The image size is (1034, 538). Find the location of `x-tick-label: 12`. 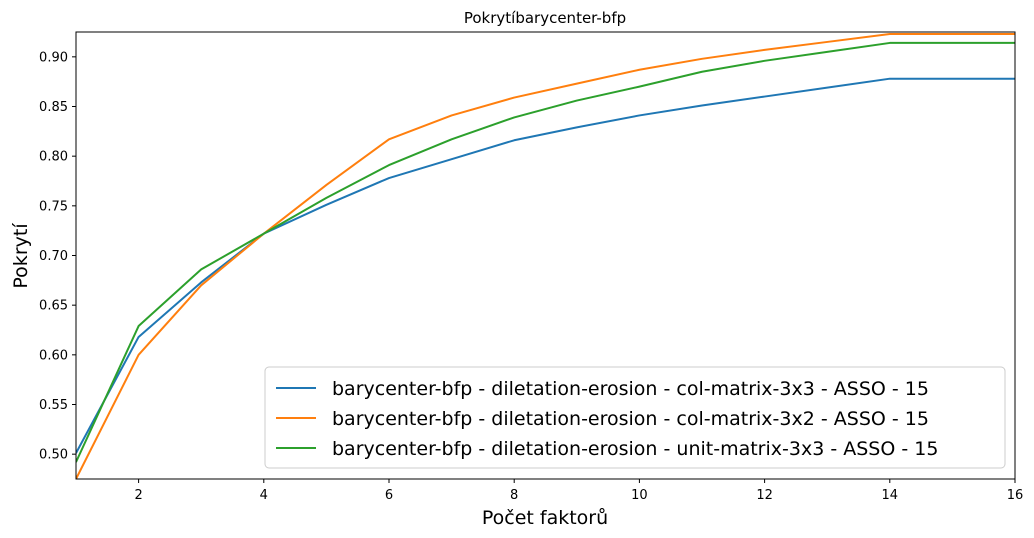

x-tick-label: 12 is located at coordinates (764, 495).